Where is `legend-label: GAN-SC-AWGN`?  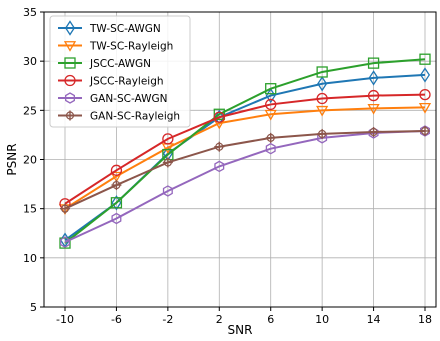 legend-label: GAN-SC-AWGN is located at coordinates (129, 99).